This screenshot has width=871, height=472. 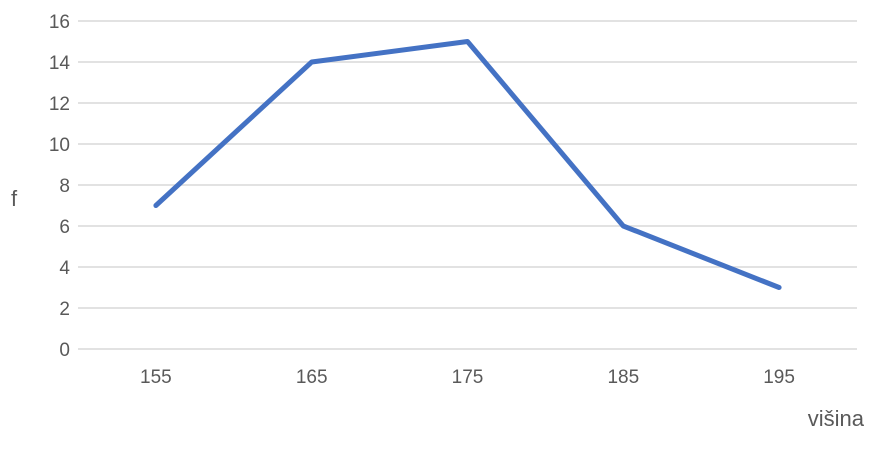 What do you see at coordinates (64, 350) in the screenshot?
I see `y-tick-label: 0` at bounding box center [64, 350].